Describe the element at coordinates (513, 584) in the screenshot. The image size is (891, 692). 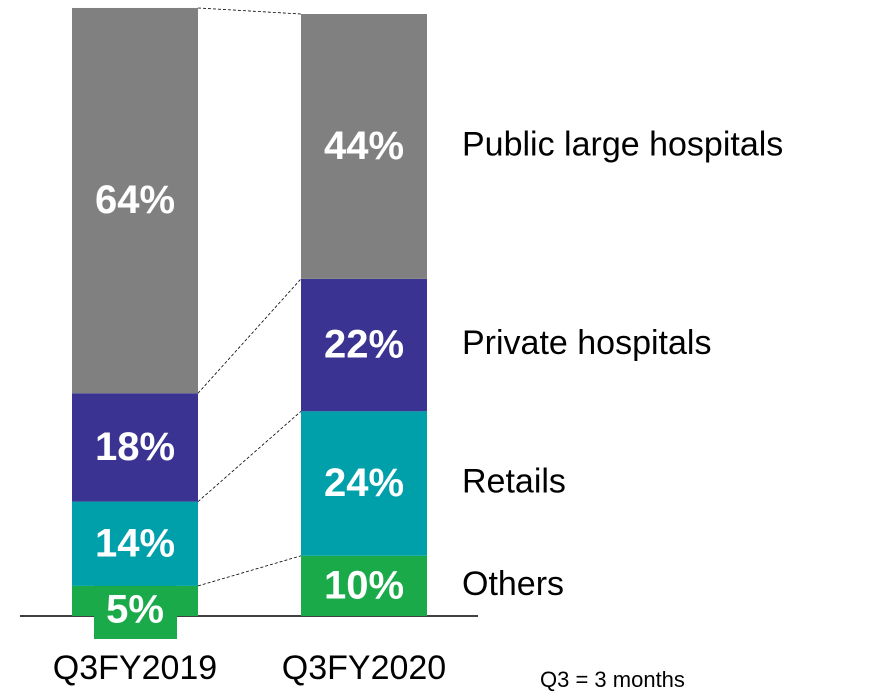
I see `legend-label: Others` at that location.